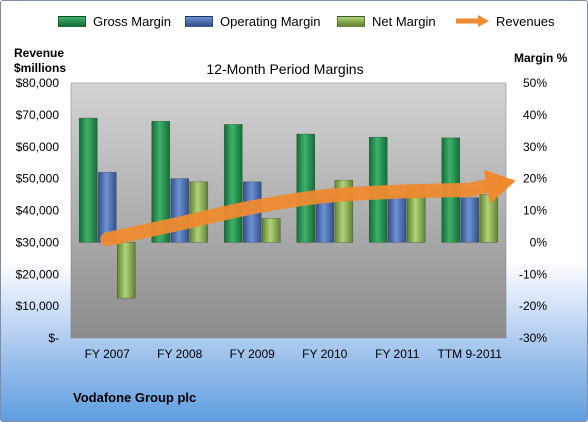 This screenshot has width=588, height=422. Describe the element at coordinates (38, 147) in the screenshot. I see `left-axis-tick-label: $60,000` at that location.